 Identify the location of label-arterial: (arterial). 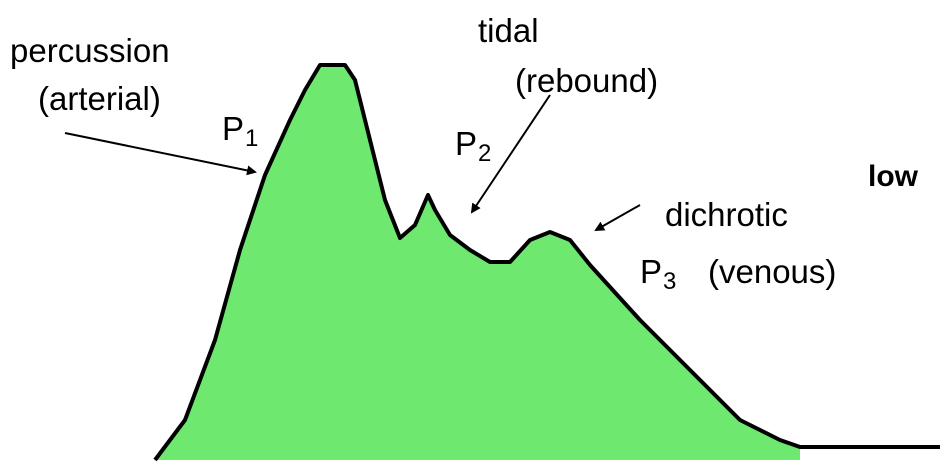
(99, 98).